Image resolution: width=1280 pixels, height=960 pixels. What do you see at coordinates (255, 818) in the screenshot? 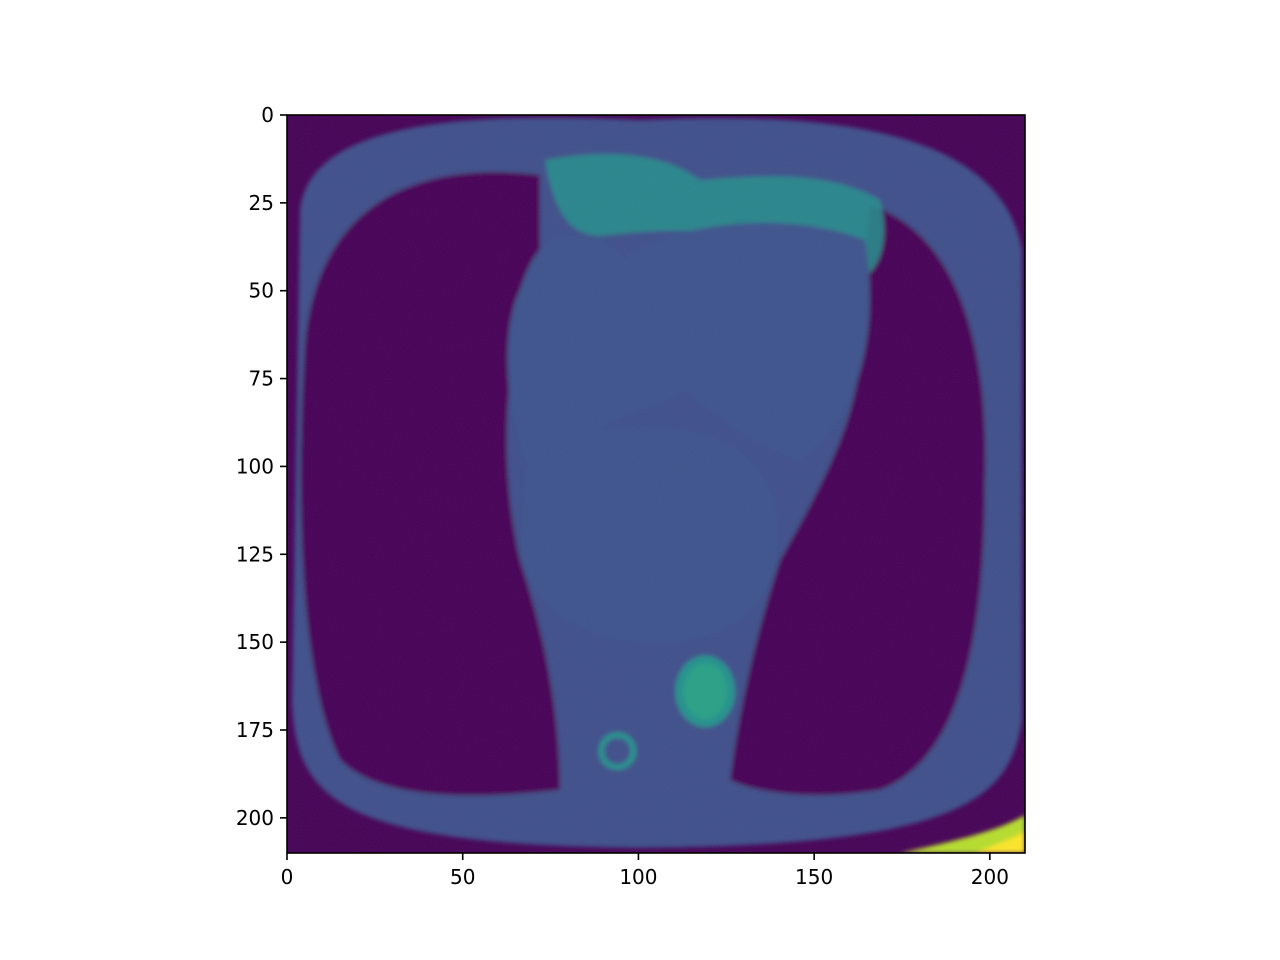
I see `y-tick-label: 200` at bounding box center [255, 818].